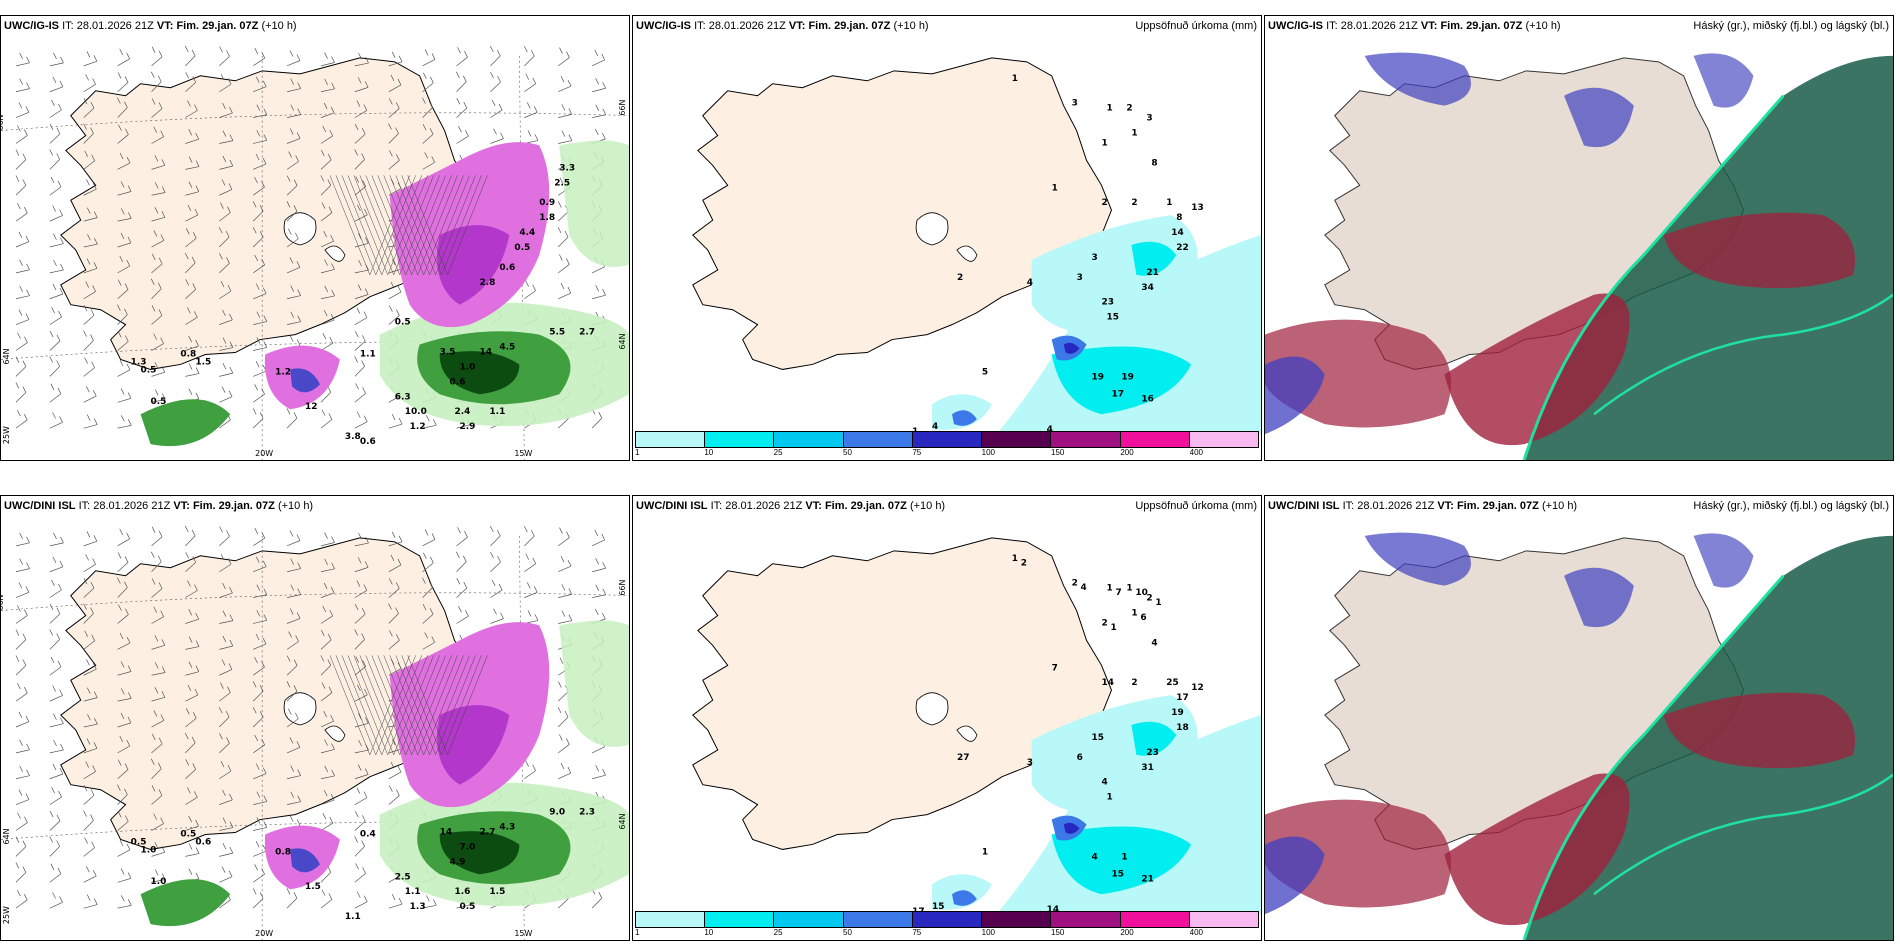 The image size is (1900, 950). Describe the element at coordinates (1147, 399) in the screenshot. I see `value-label: 16` at that location.